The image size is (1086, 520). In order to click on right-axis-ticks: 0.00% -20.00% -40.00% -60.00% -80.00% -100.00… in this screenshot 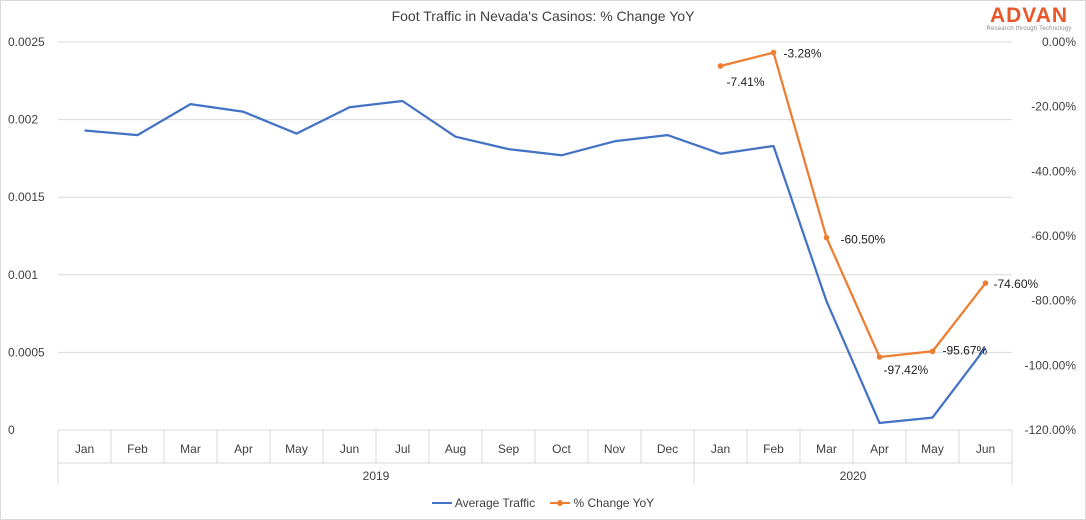, I will do `click(1051, 236)`.